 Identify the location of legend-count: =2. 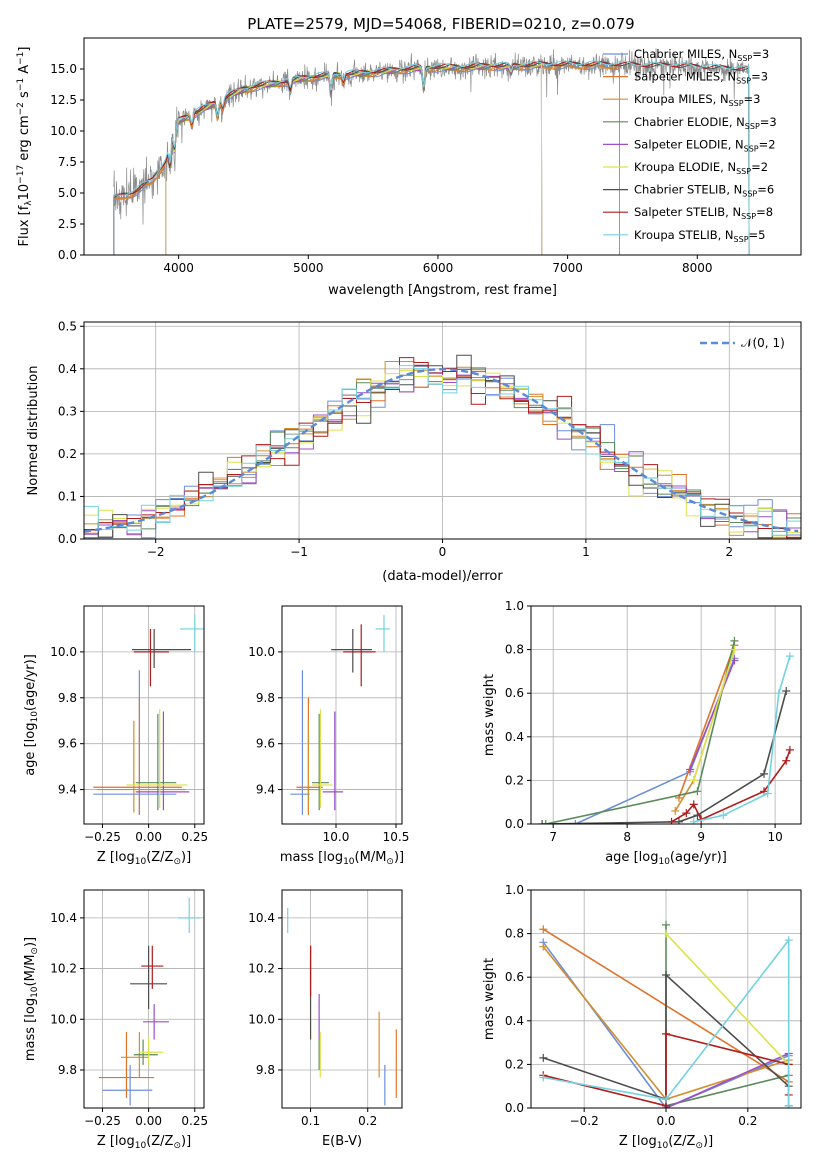
(759, 167).